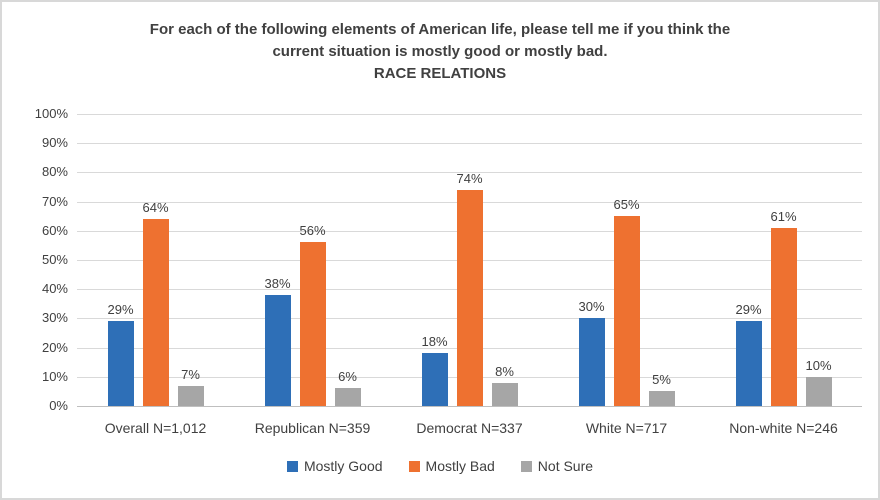 The width and height of the screenshot is (880, 500). I want to click on legend-swatch-icon-mostly-good, so click(292, 466).